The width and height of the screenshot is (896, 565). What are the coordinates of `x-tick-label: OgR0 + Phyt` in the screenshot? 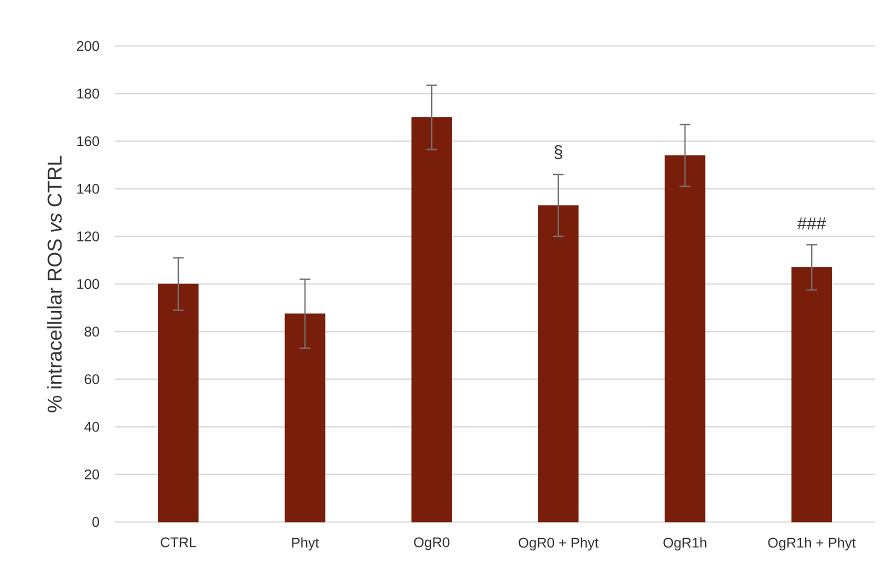 It's located at (558, 543).